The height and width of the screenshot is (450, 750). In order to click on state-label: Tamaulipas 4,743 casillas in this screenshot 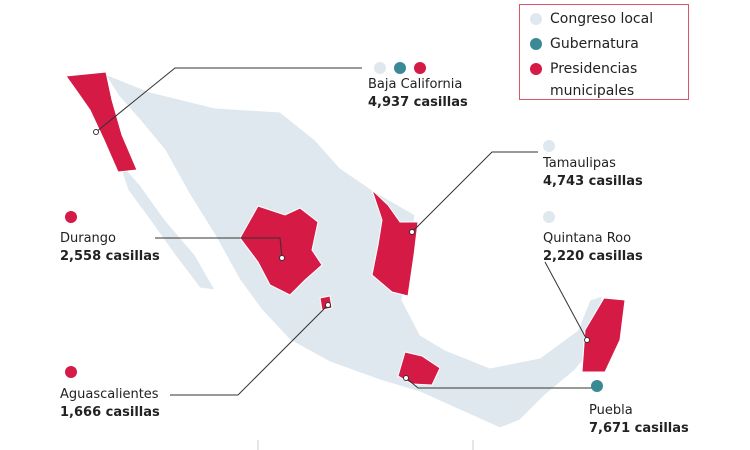, I will do `click(593, 173)`.